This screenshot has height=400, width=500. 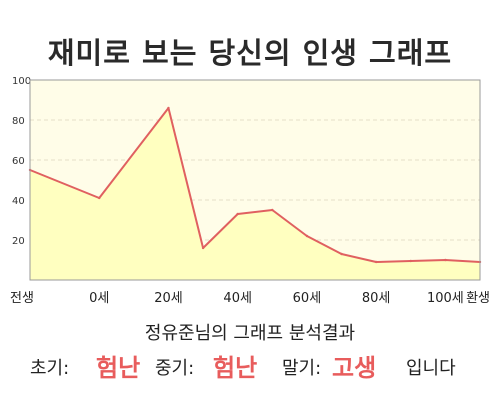 What do you see at coordinates (18, 161) in the screenshot?
I see `y-tick-label: 60` at bounding box center [18, 161].